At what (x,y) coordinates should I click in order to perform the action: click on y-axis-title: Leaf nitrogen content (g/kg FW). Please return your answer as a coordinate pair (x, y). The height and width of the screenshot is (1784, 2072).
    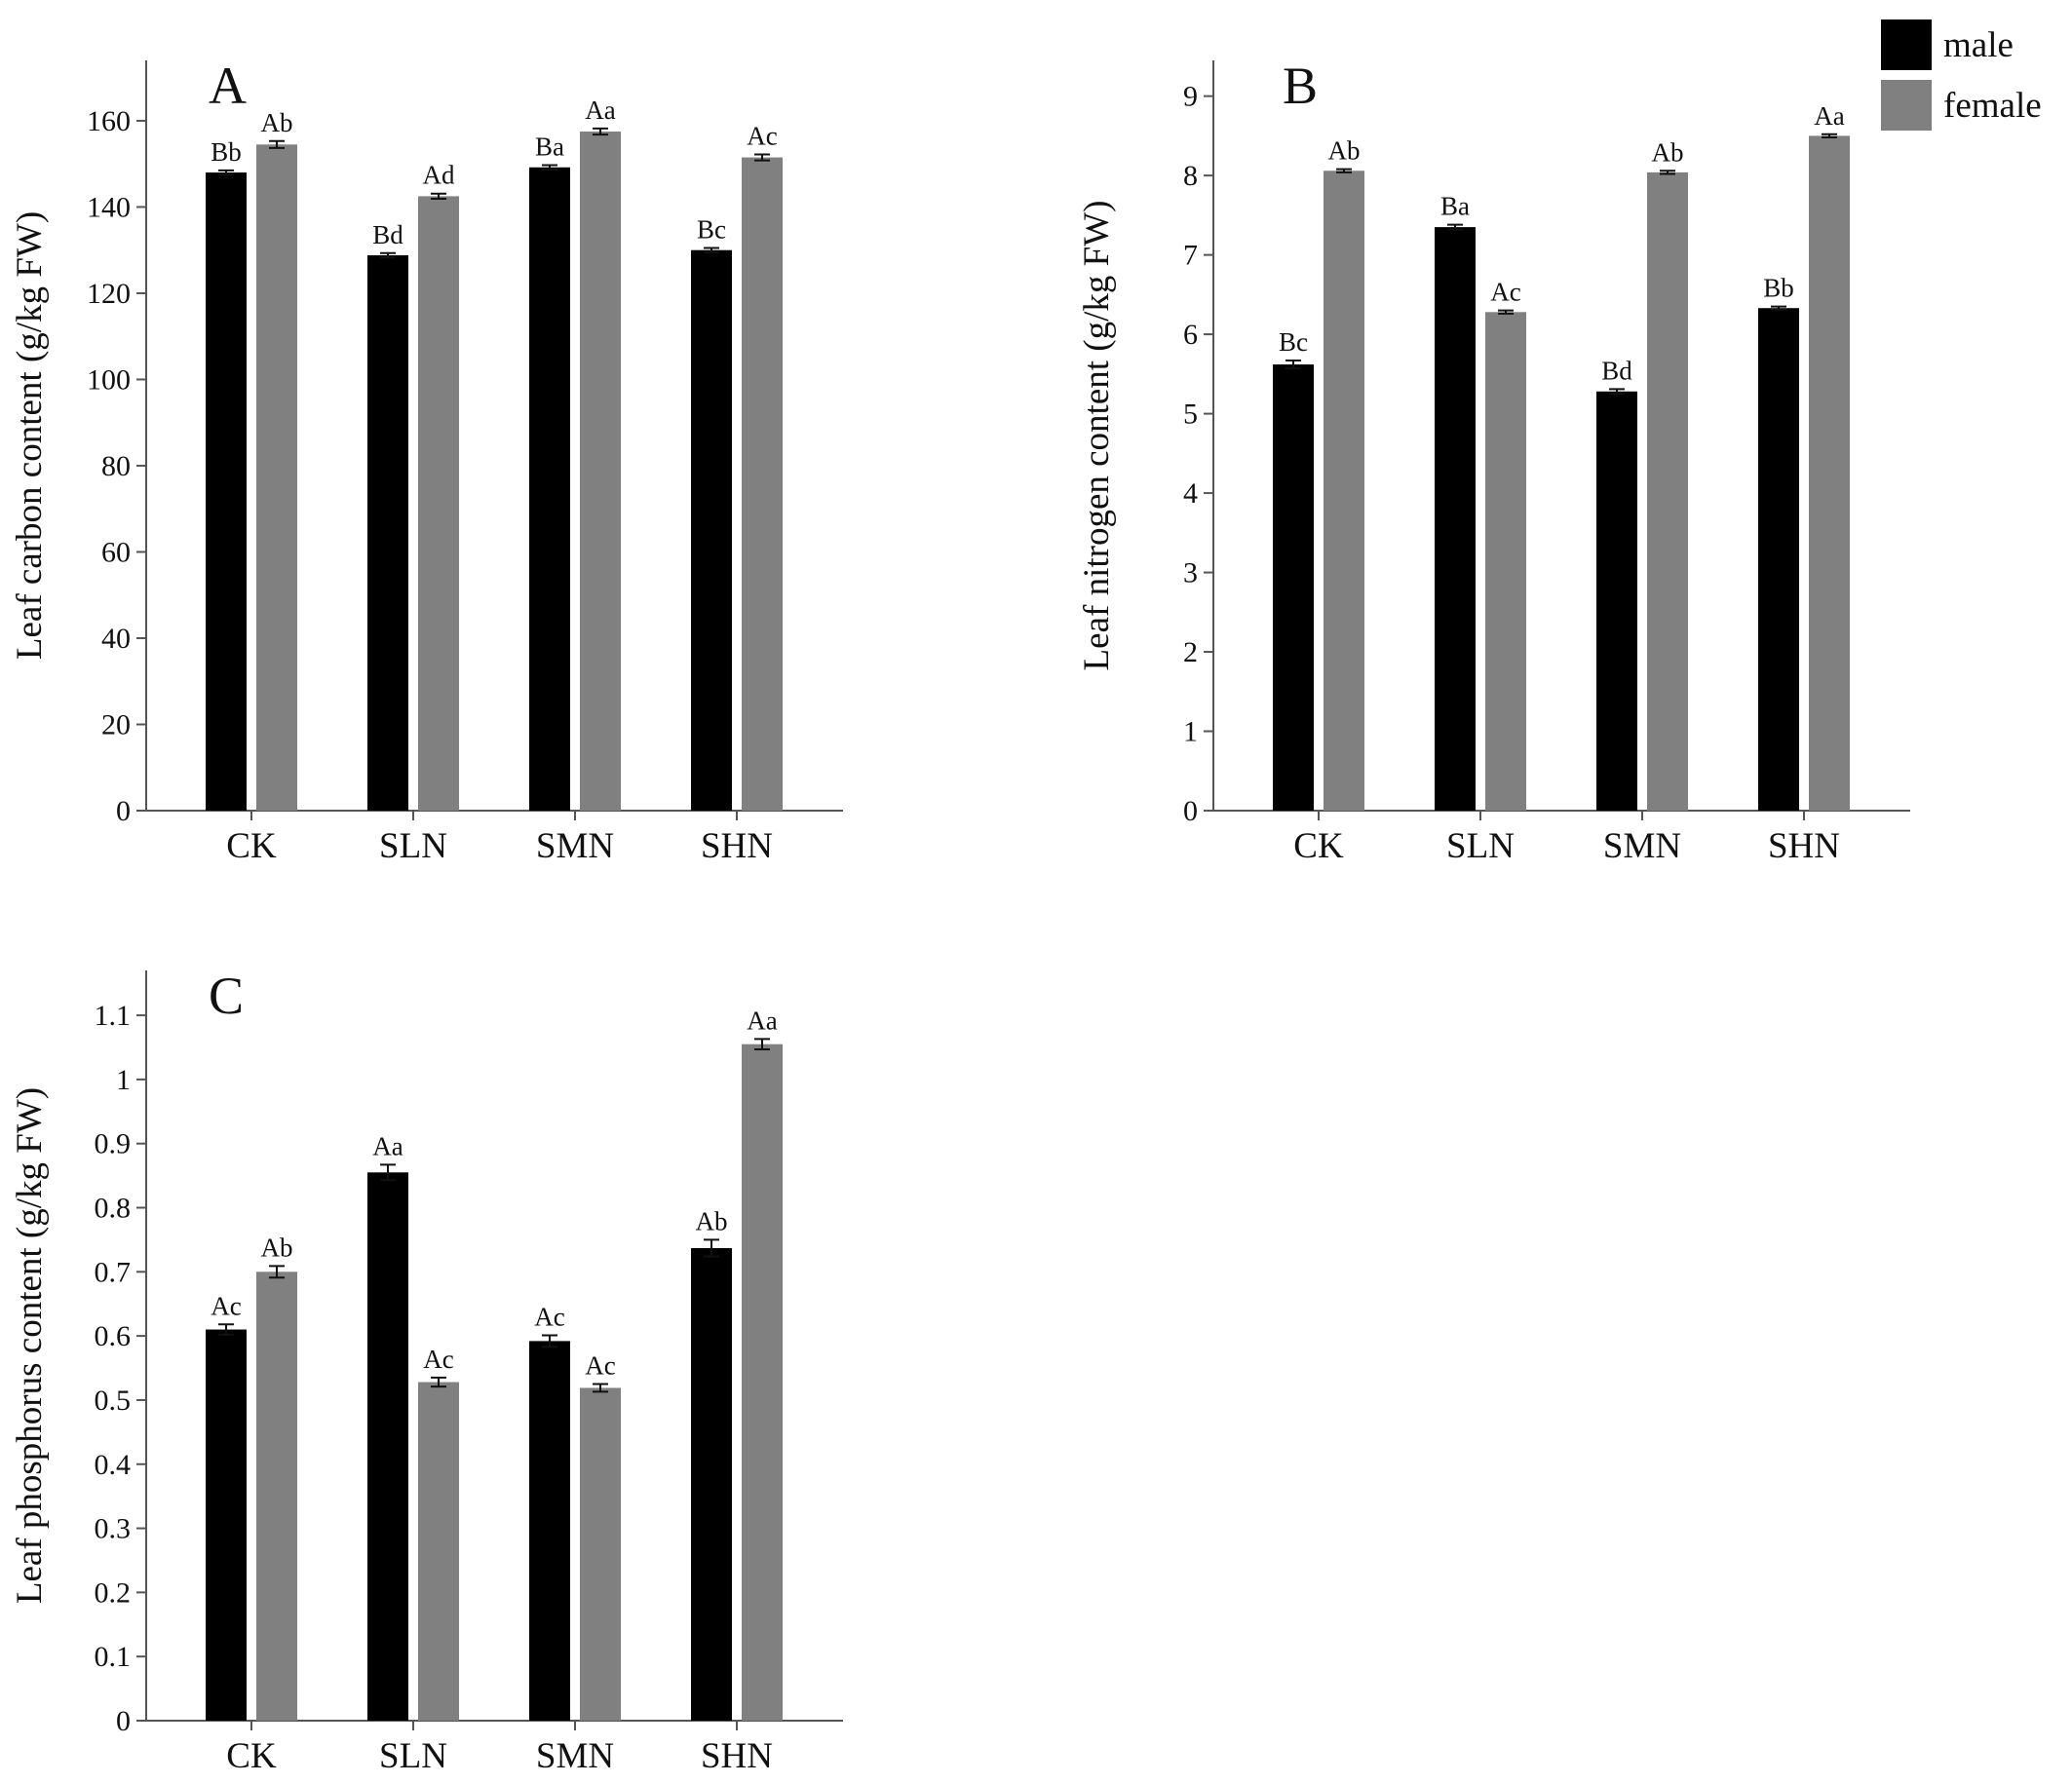
    Looking at the image, I should click on (1097, 436).